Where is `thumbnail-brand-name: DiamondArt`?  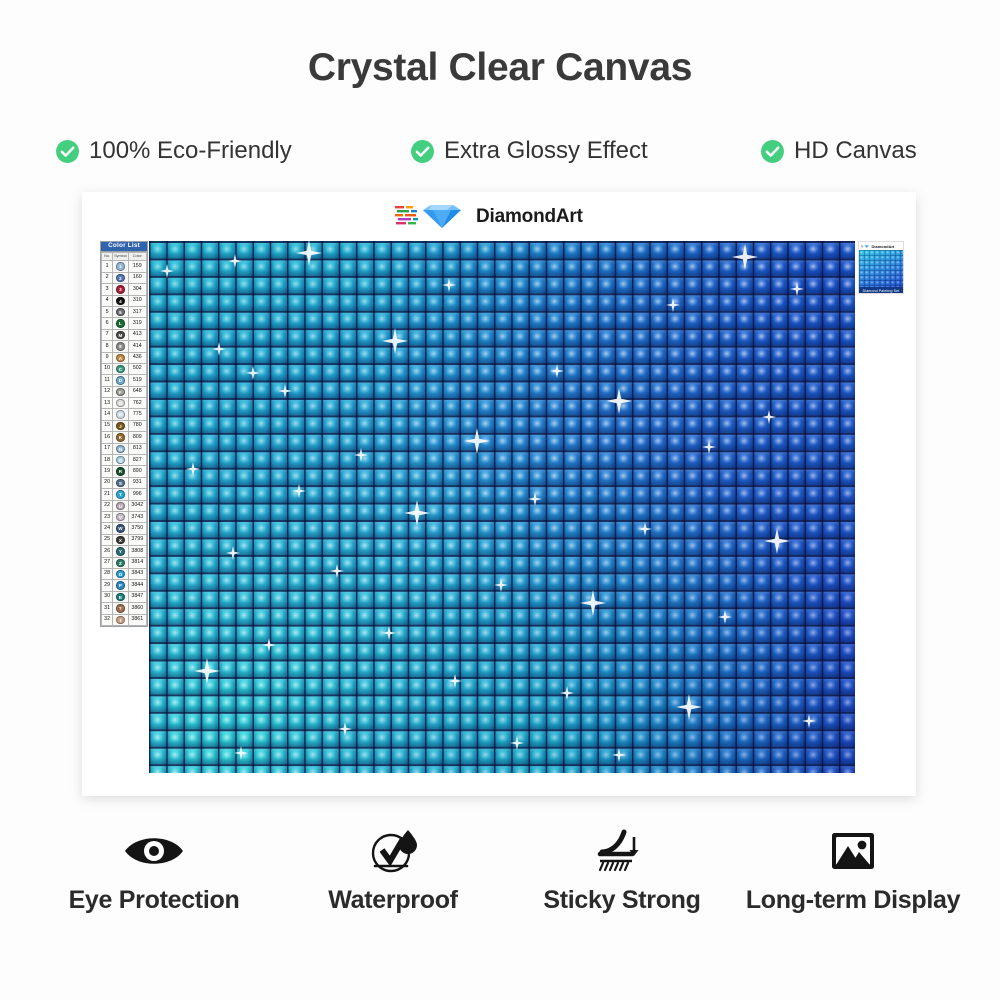
thumbnail-brand-name: DiamondArt is located at coordinates (883, 246).